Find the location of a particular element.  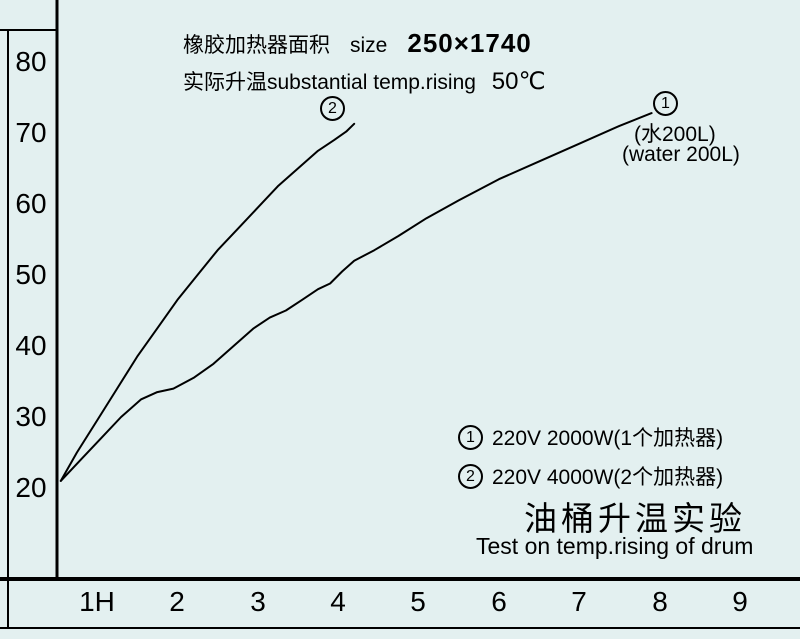

heater-area-label: 橡胶加热器面积 is located at coordinates (256, 45).